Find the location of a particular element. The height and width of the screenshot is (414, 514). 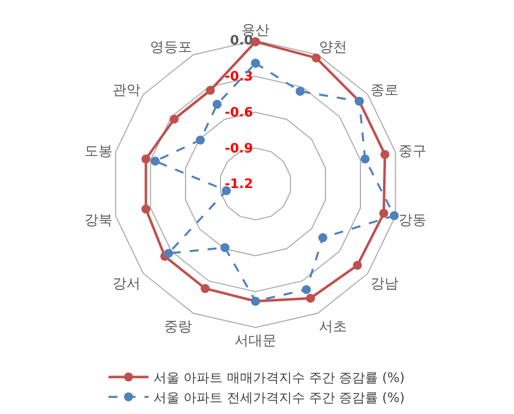

spoke-label: 도봉 is located at coordinates (98, 151).